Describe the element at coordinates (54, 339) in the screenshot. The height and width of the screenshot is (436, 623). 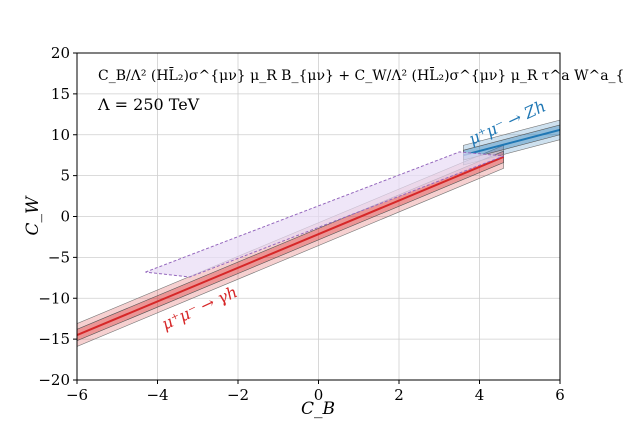
I see `y-tick-label: −15` at that location.